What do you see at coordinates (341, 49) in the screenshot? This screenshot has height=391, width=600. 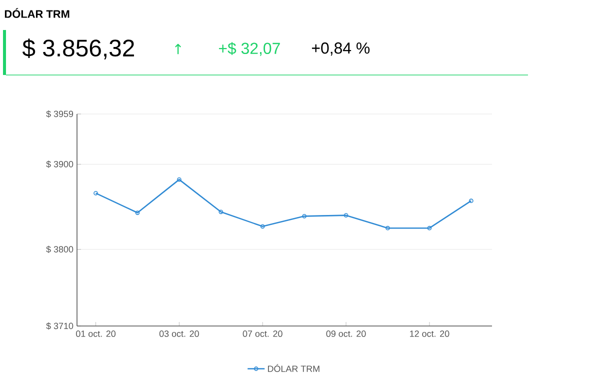 I see `text: +0,84 %` at bounding box center [341, 49].